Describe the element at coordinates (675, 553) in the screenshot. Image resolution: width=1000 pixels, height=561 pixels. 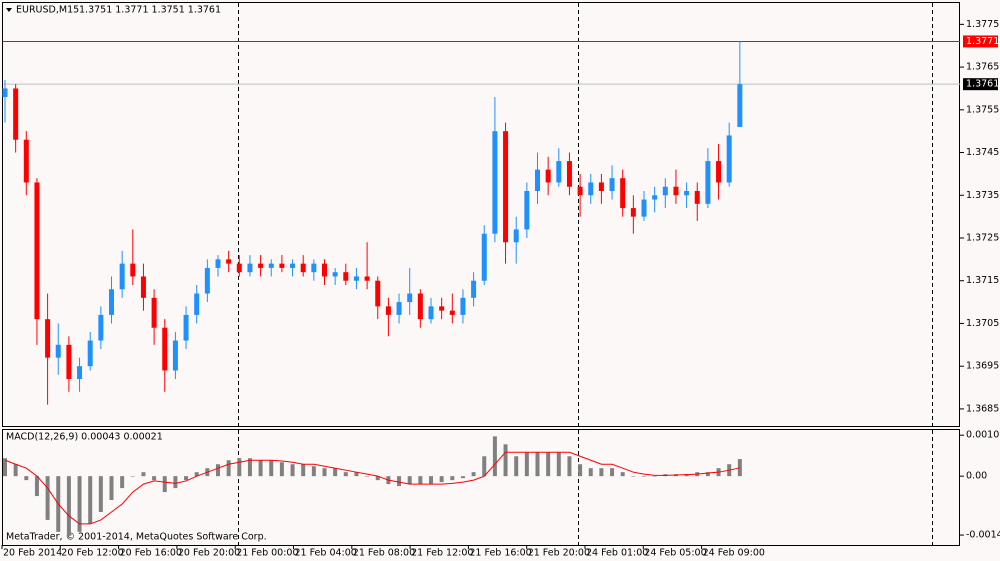
I see `x-tick-label: 24 Feb 05:00` at that location.